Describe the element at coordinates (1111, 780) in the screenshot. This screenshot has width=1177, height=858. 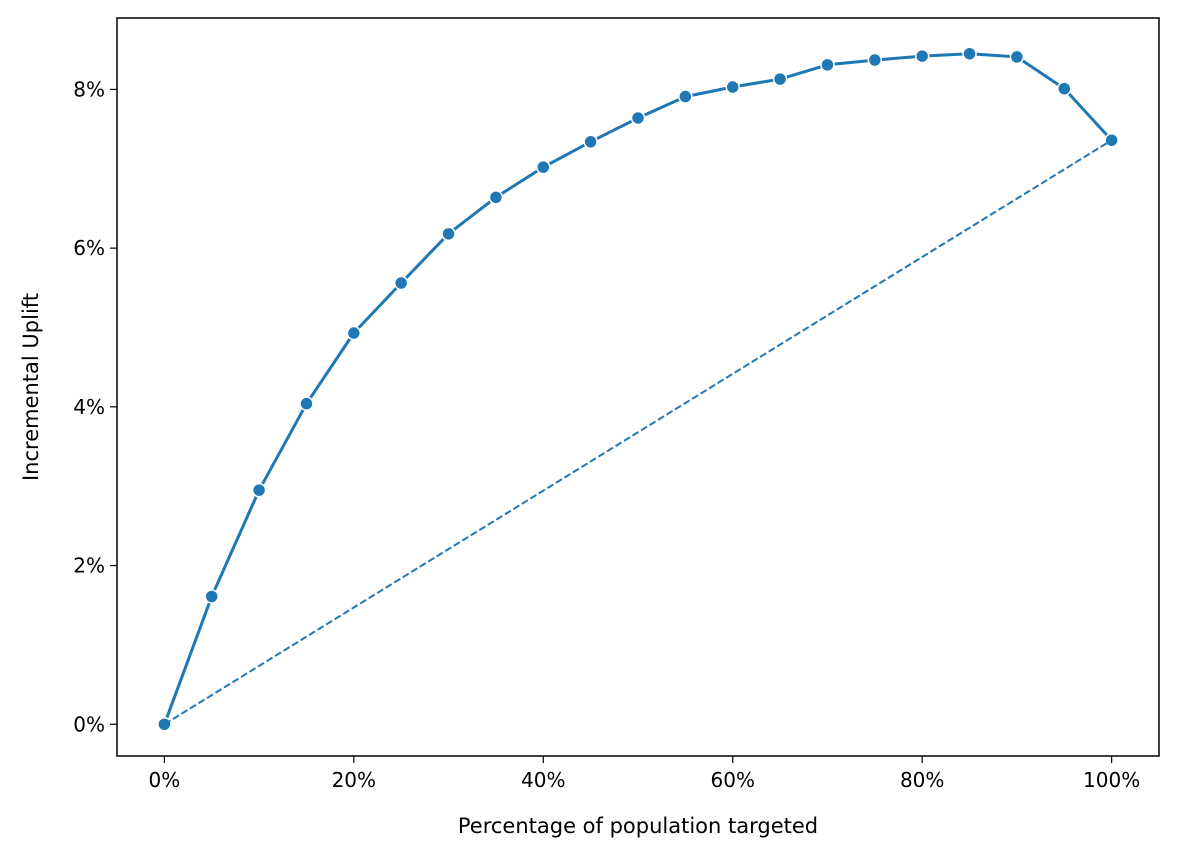
I see `x-tick-label: 100%` at that location.